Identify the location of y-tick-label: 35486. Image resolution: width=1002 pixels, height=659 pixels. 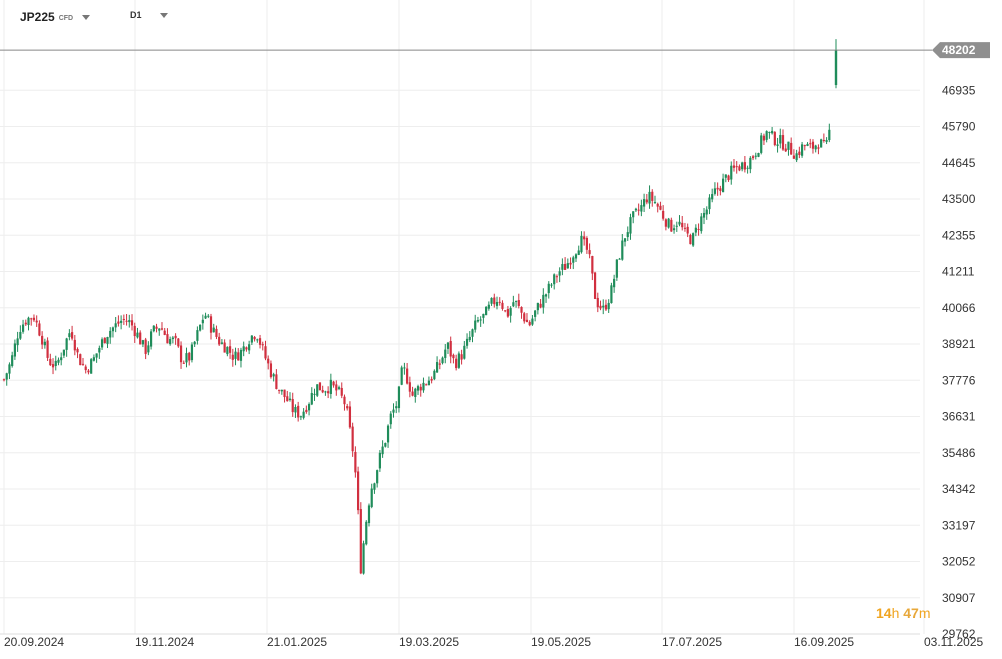
(959, 453).